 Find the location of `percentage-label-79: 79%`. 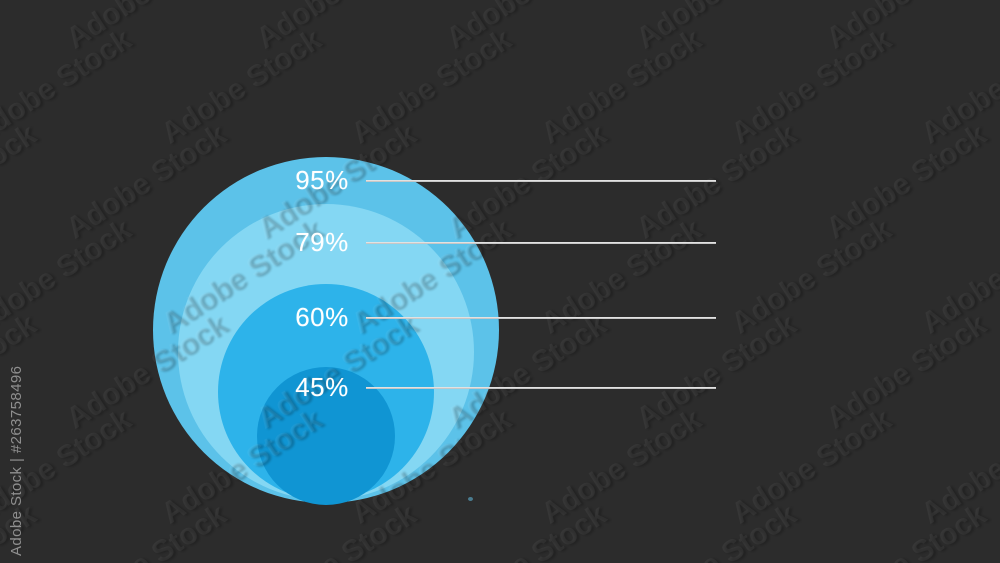

percentage-label-79: 79% is located at coordinates (322, 242).